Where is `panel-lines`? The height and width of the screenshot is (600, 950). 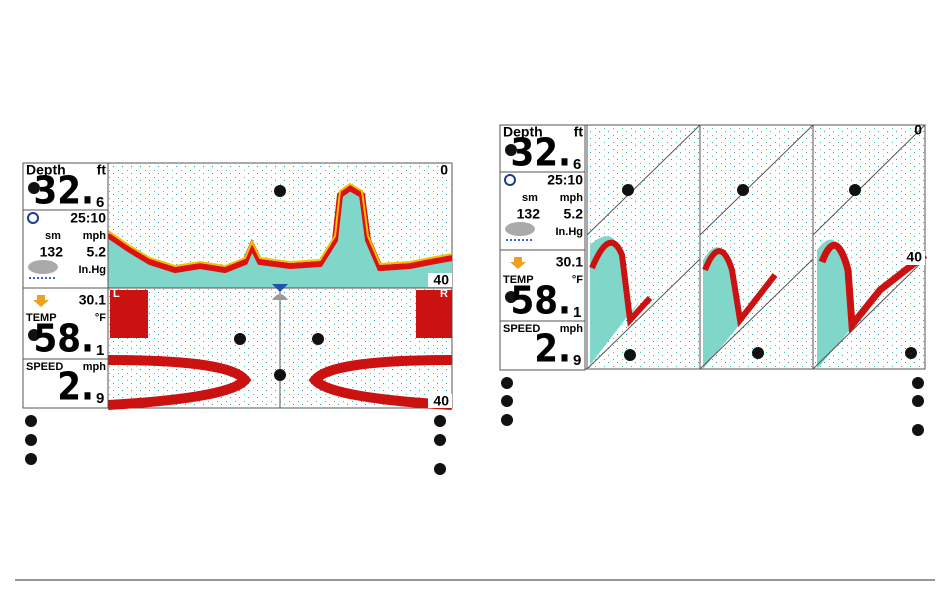
panel-lines is located at coordinates (756, 247).